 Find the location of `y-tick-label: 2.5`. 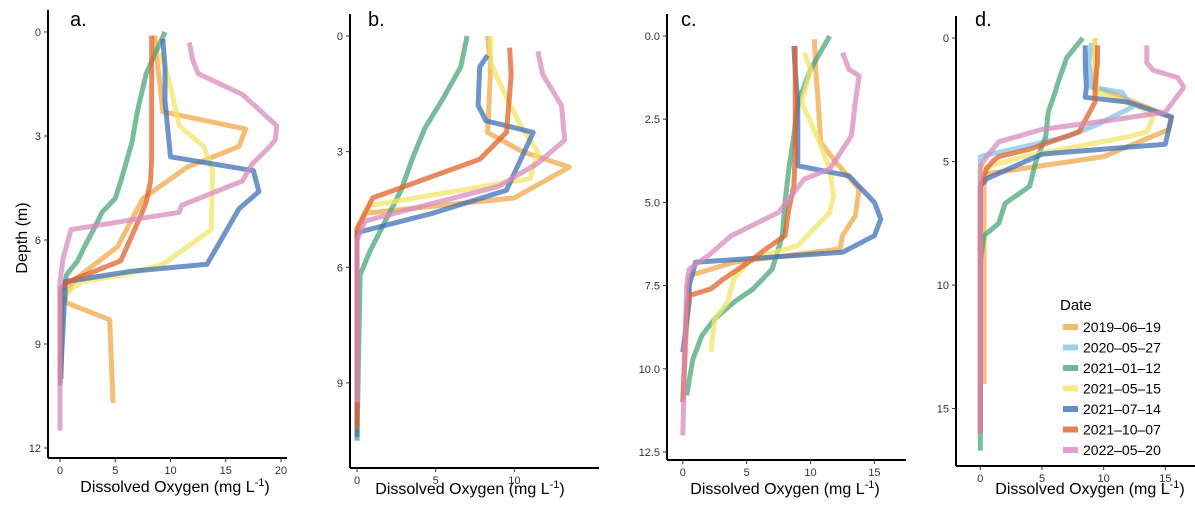

y-tick-label: 2.5 is located at coordinates (652, 120).